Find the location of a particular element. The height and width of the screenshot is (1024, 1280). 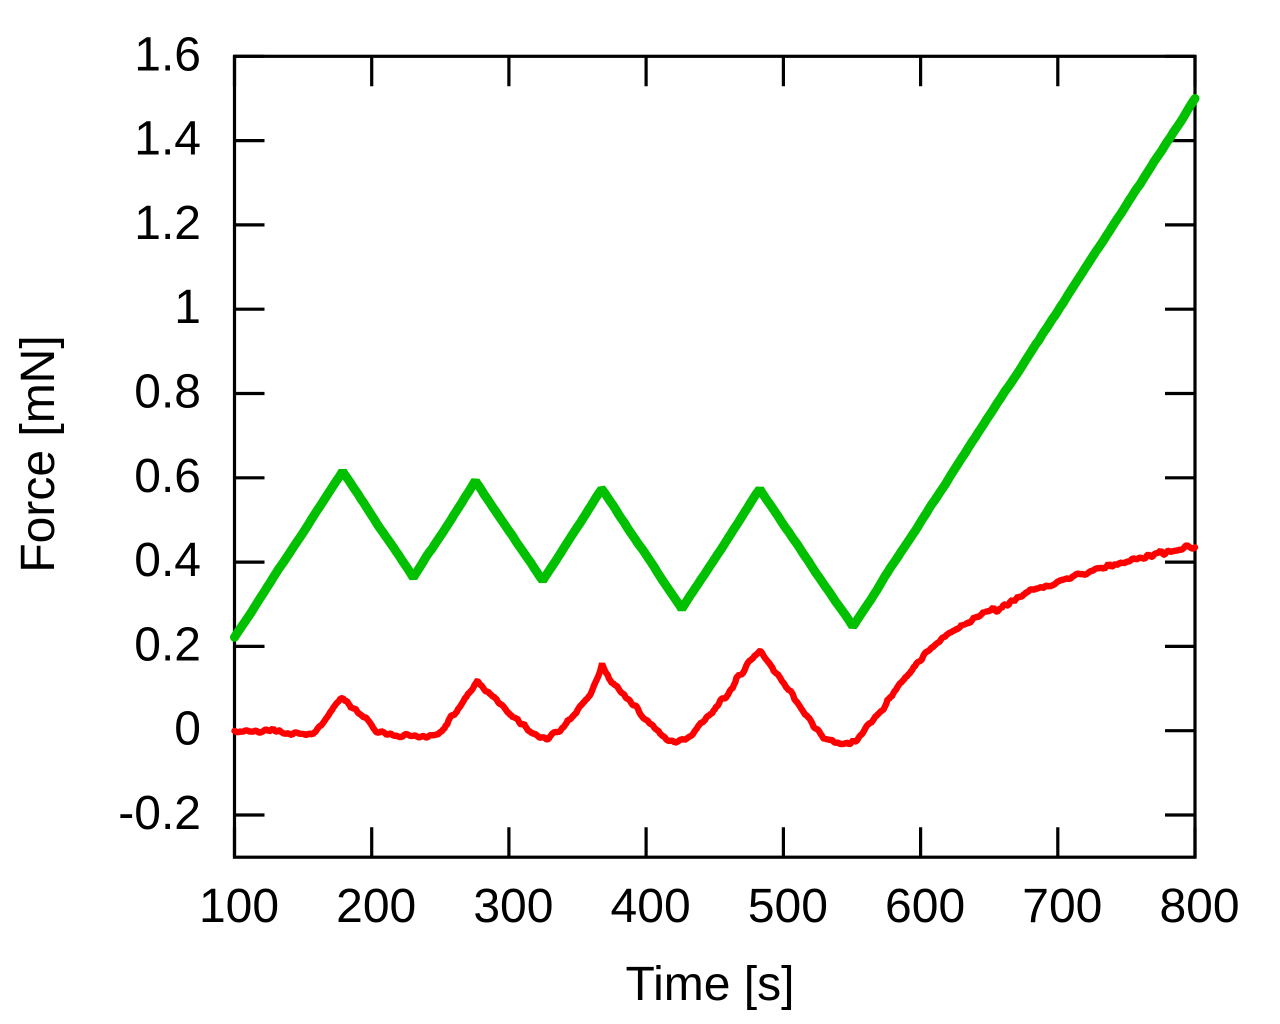

svg-text: 0.8 is located at coordinates (167, 392).